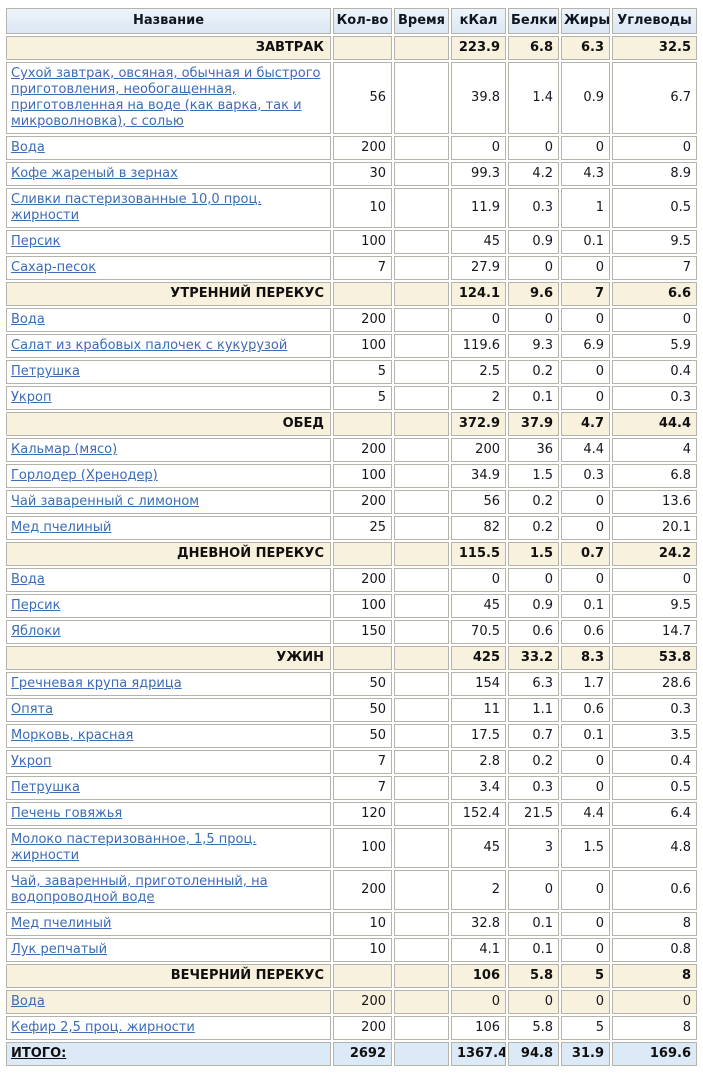  Describe the element at coordinates (36, 631) in the screenshot. I see `food-link: Яблоки` at that location.